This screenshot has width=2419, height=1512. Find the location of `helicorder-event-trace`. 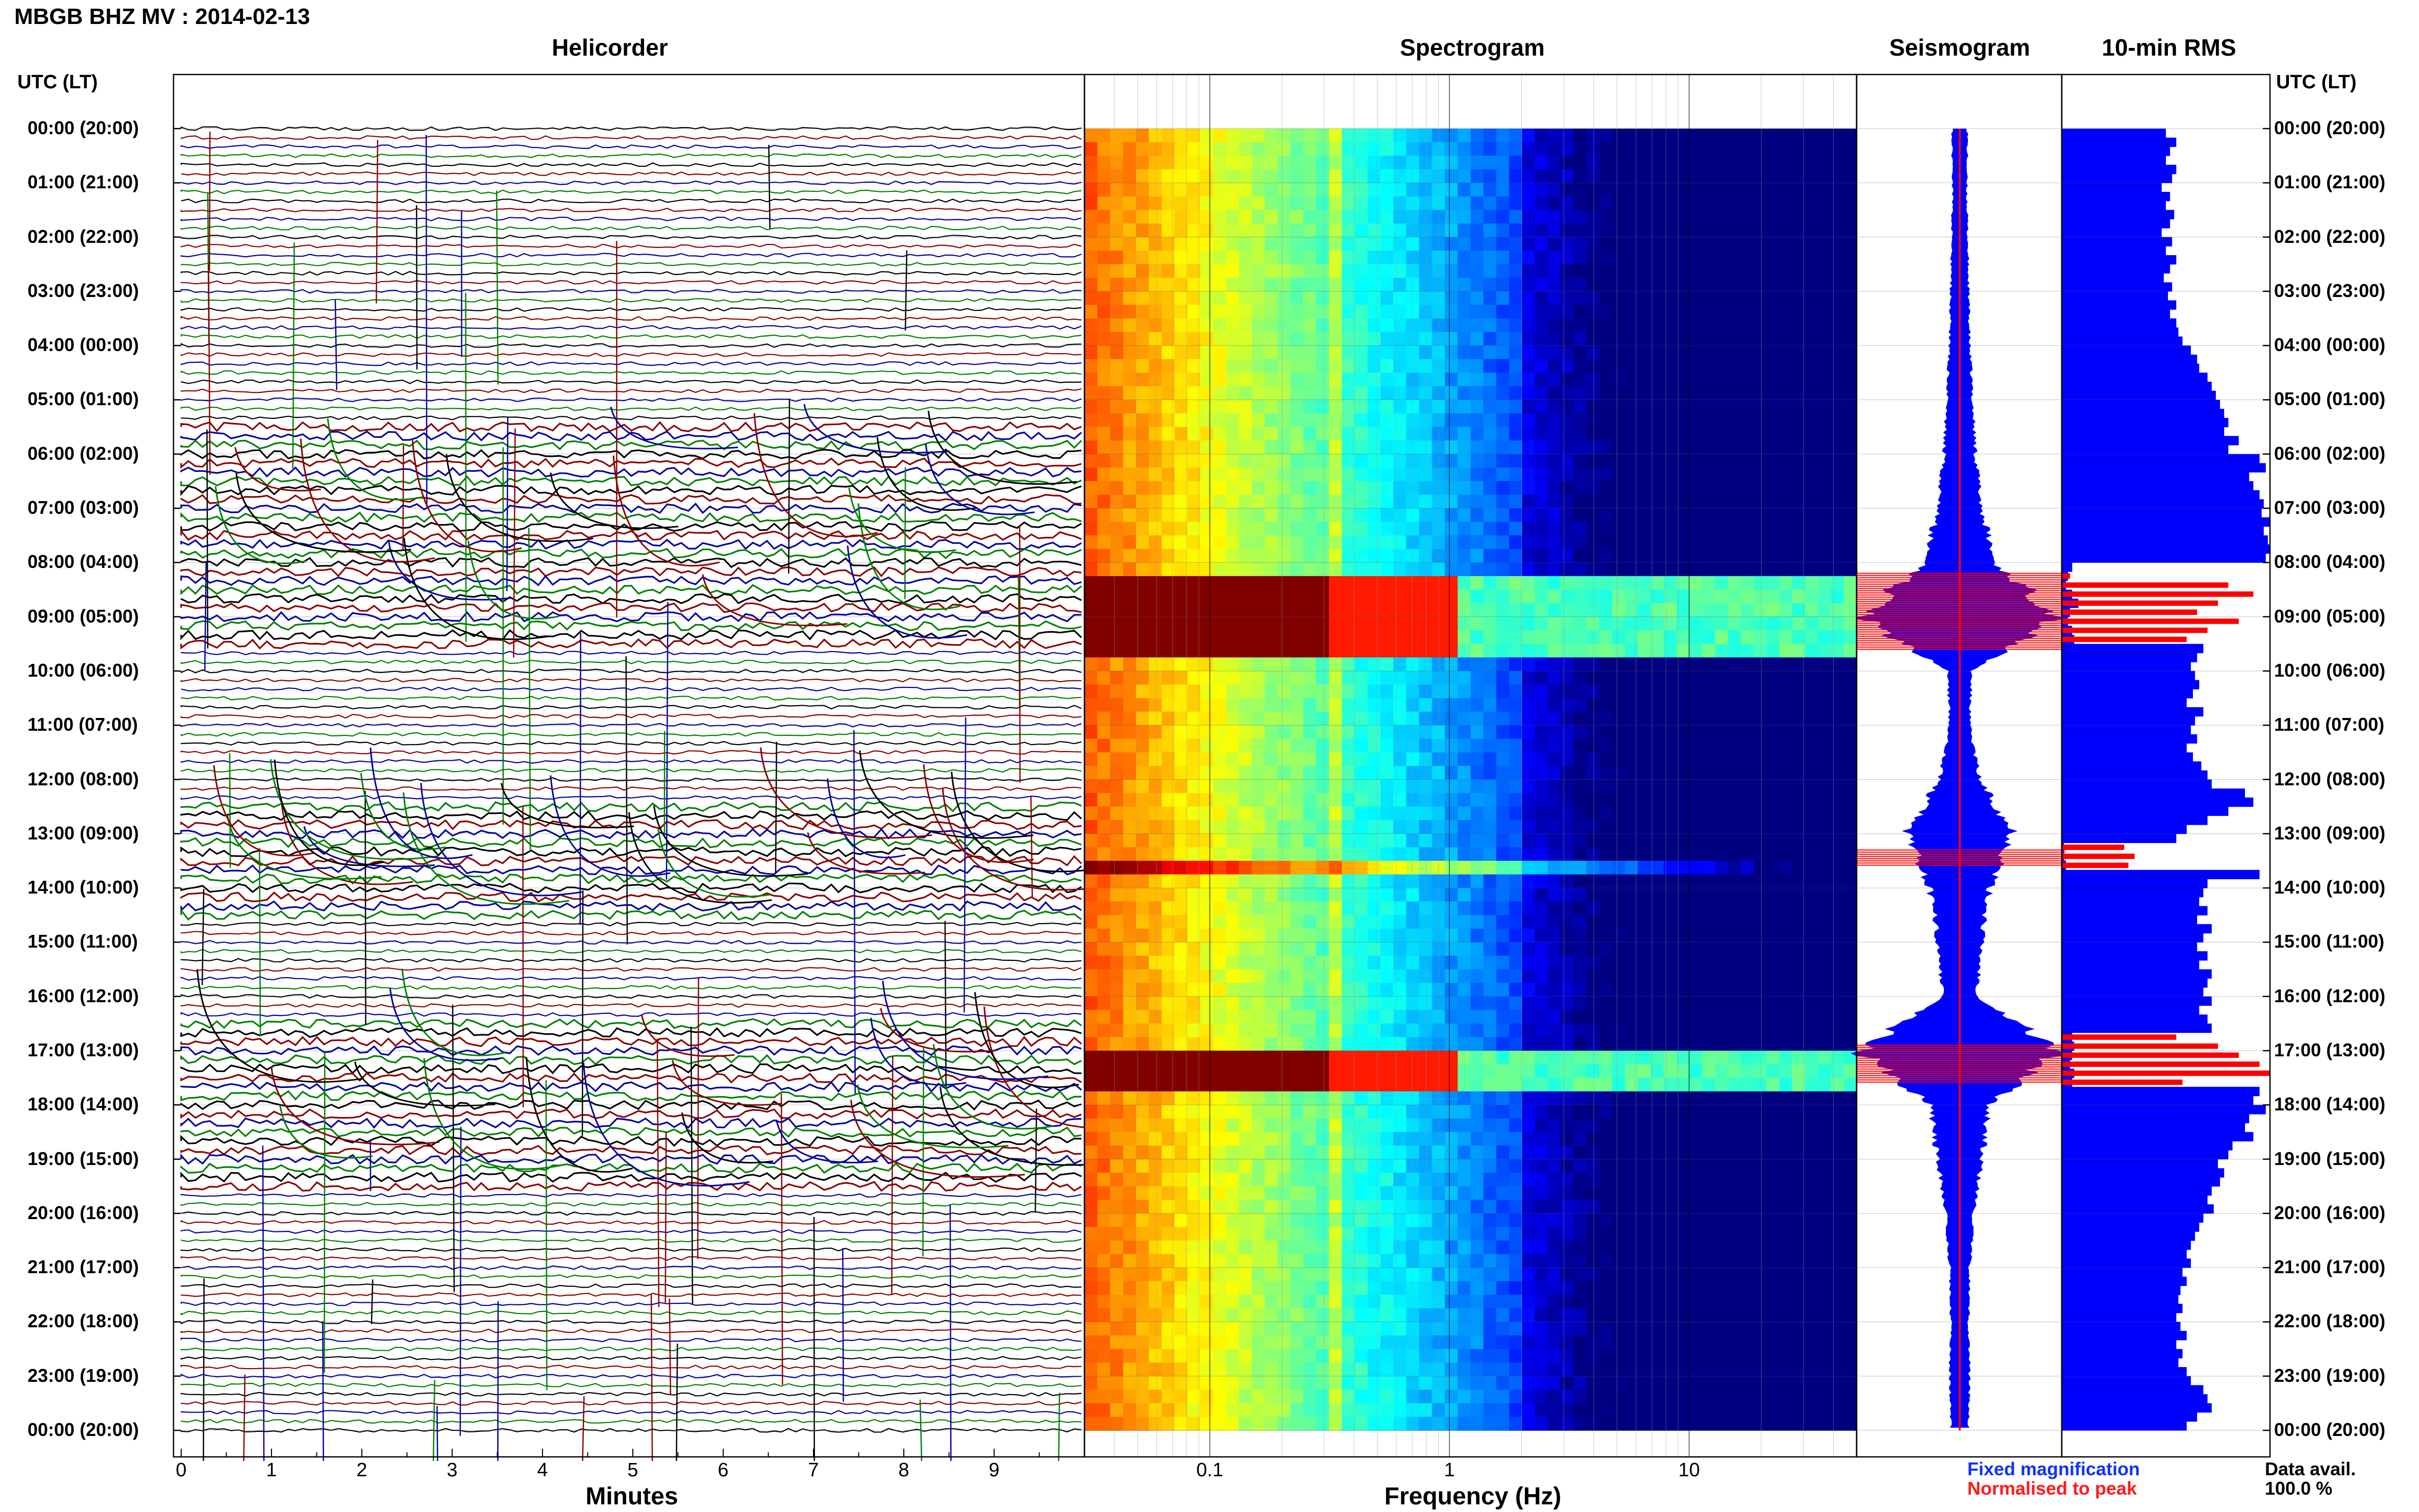

helicorder-event-trace is located at coordinates (1027, 1126).